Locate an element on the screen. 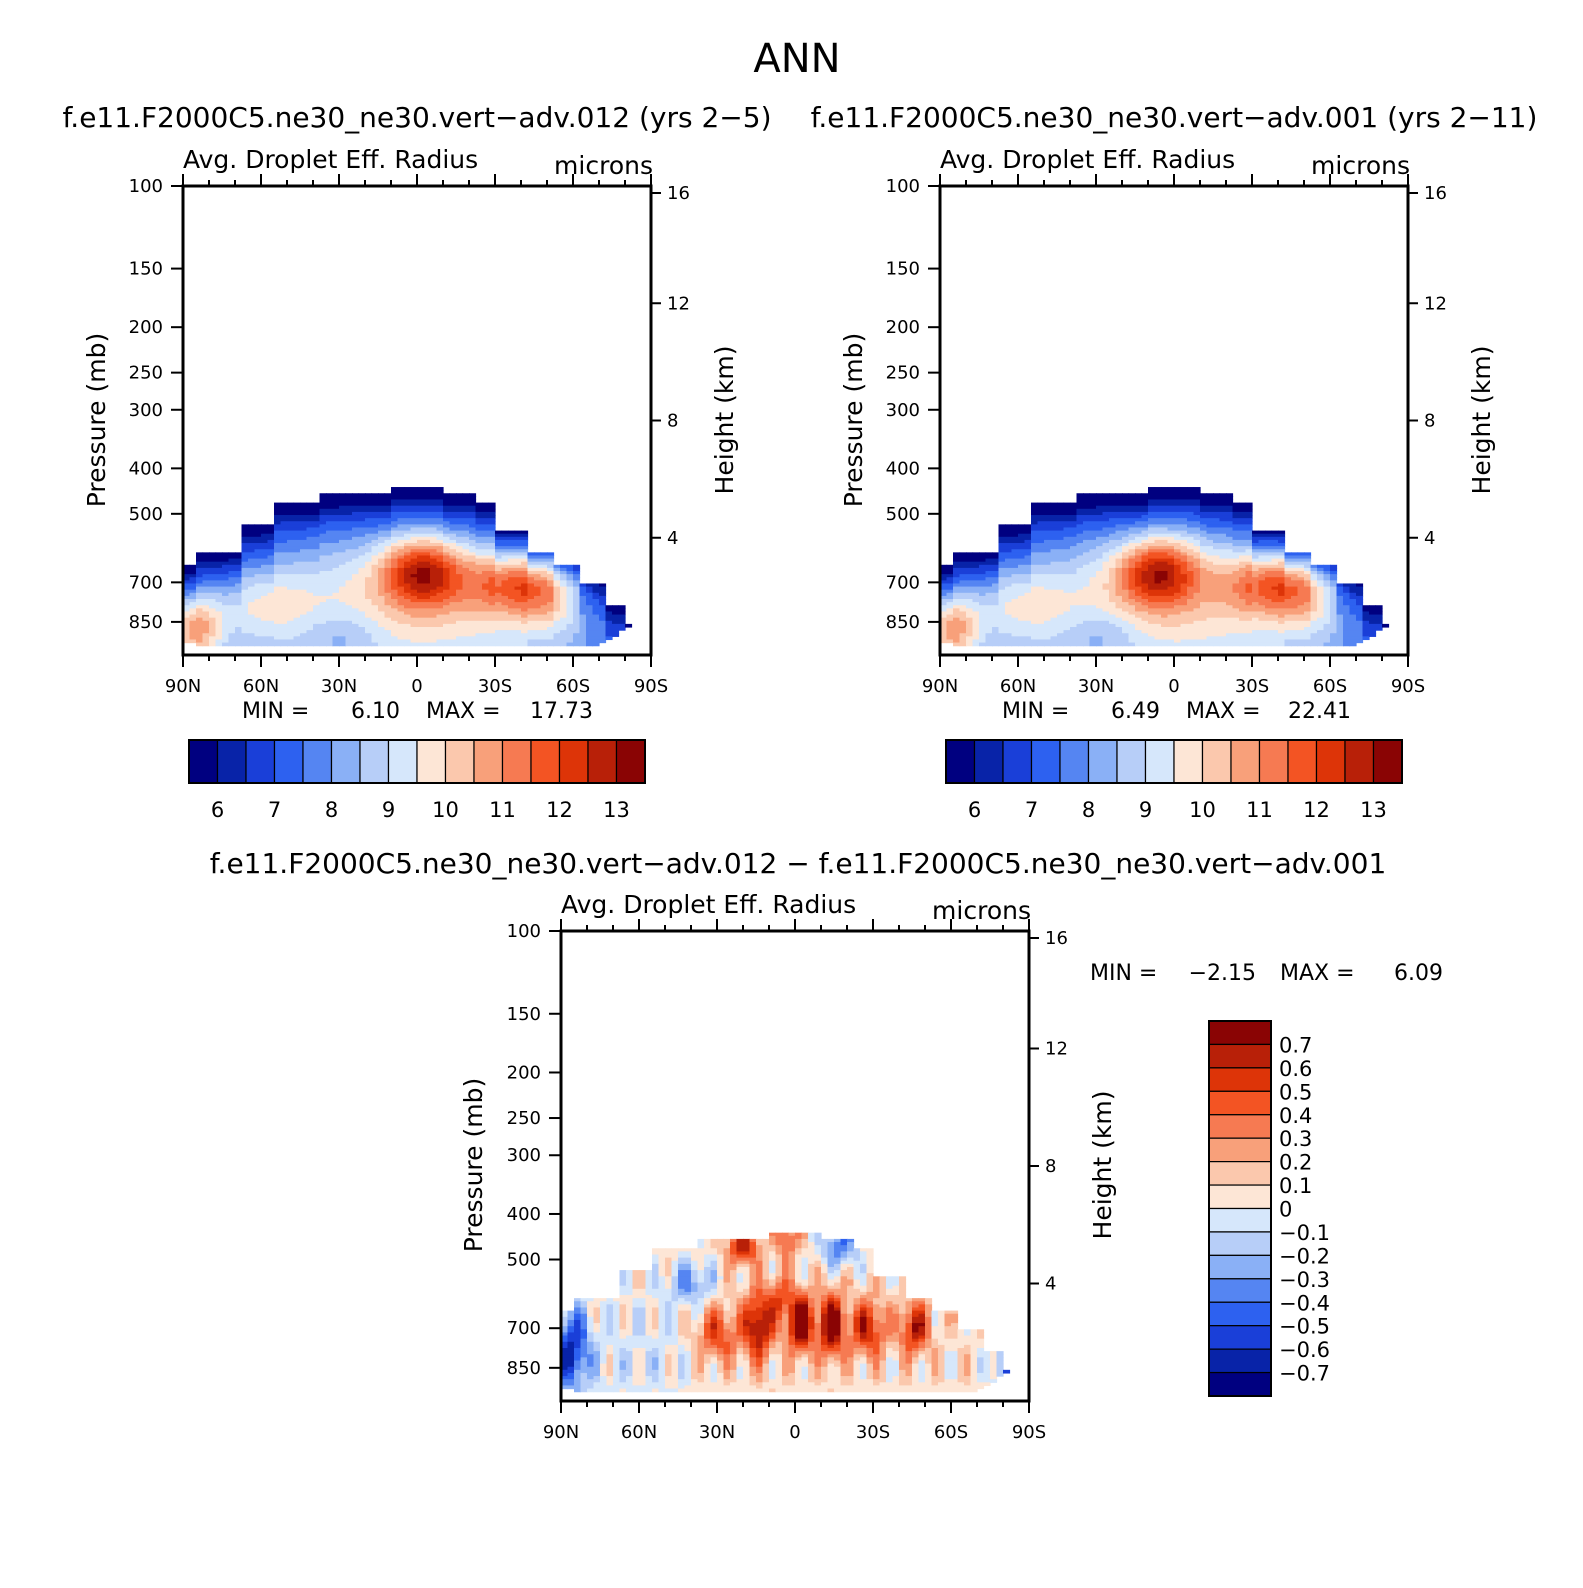  panel-a-min-value: 6.10 is located at coordinates (375, 711).